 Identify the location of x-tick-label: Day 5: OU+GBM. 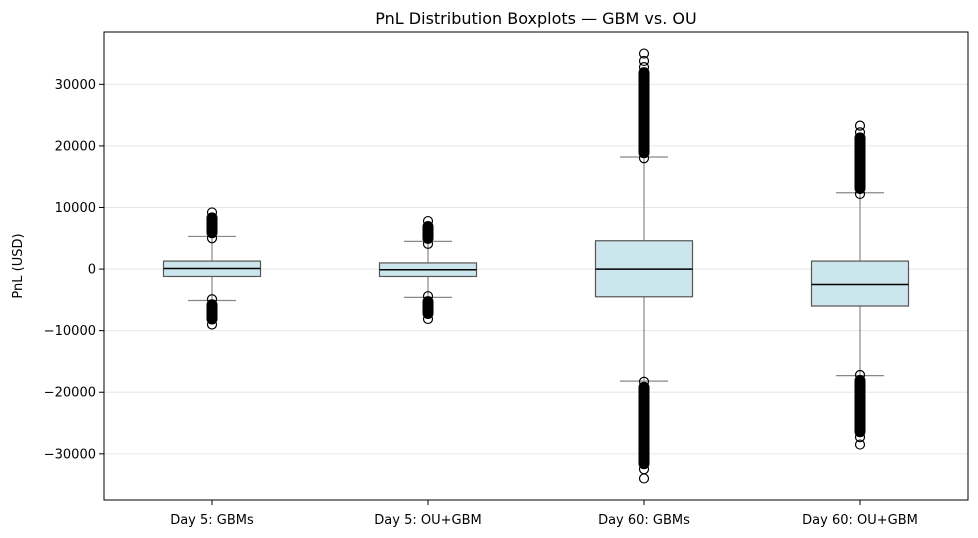
(427, 520).